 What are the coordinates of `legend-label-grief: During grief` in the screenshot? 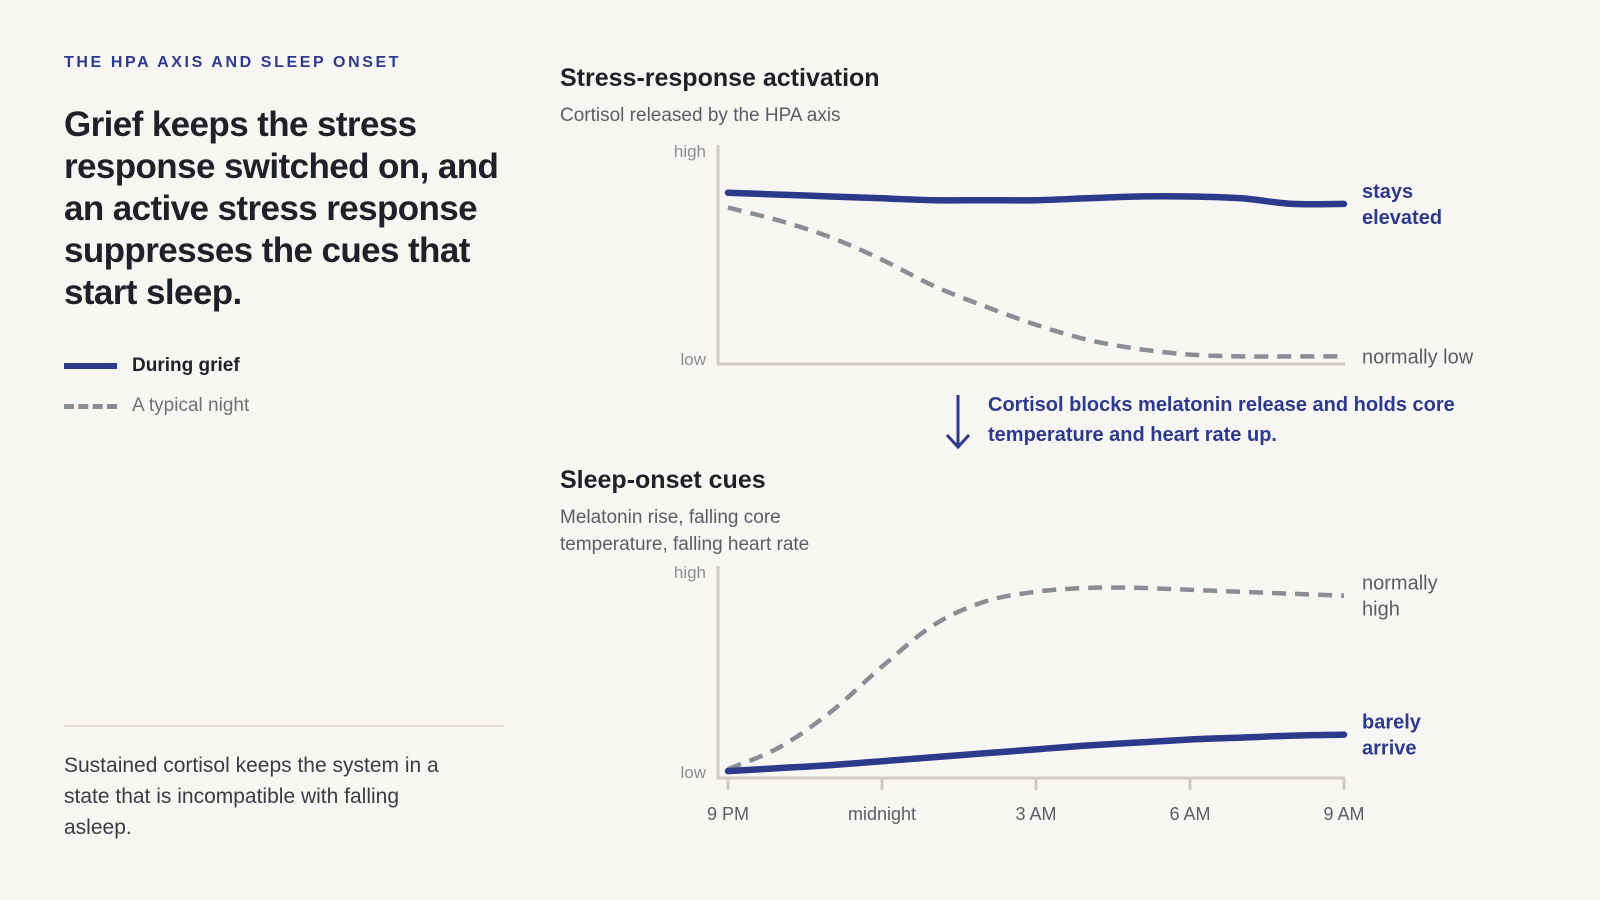 It's located at (186, 365).